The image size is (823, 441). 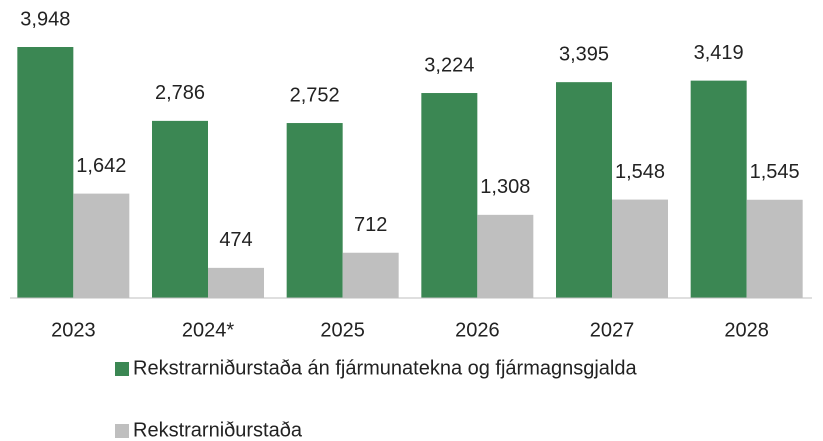 What do you see at coordinates (218, 430) in the screenshot?
I see `legend-label: Rekstrarniðurstaða` at bounding box center [218, 430].